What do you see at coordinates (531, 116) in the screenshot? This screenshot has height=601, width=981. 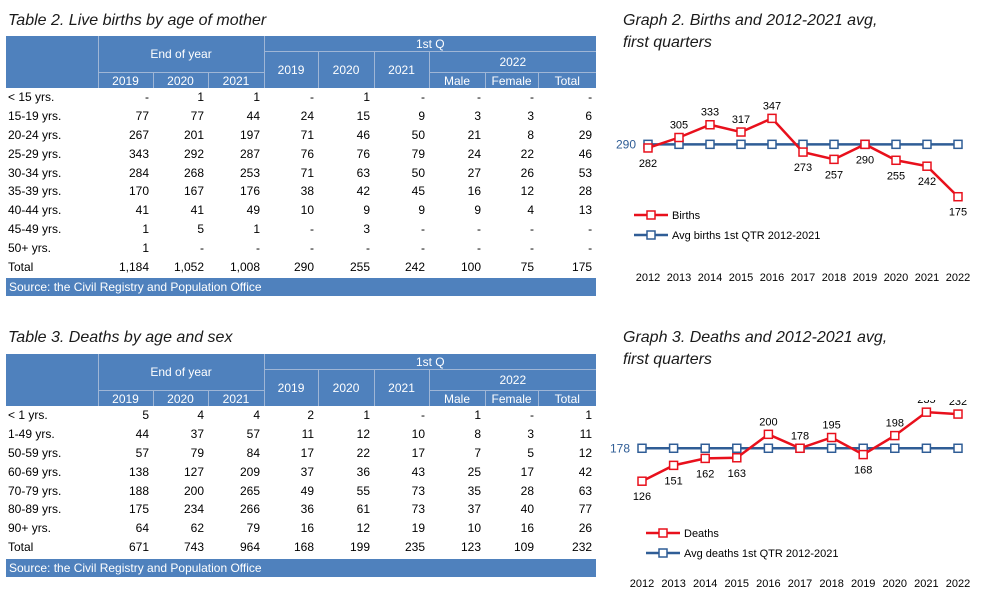 I see `table-cell: 3` at bounding box center [531, 116].